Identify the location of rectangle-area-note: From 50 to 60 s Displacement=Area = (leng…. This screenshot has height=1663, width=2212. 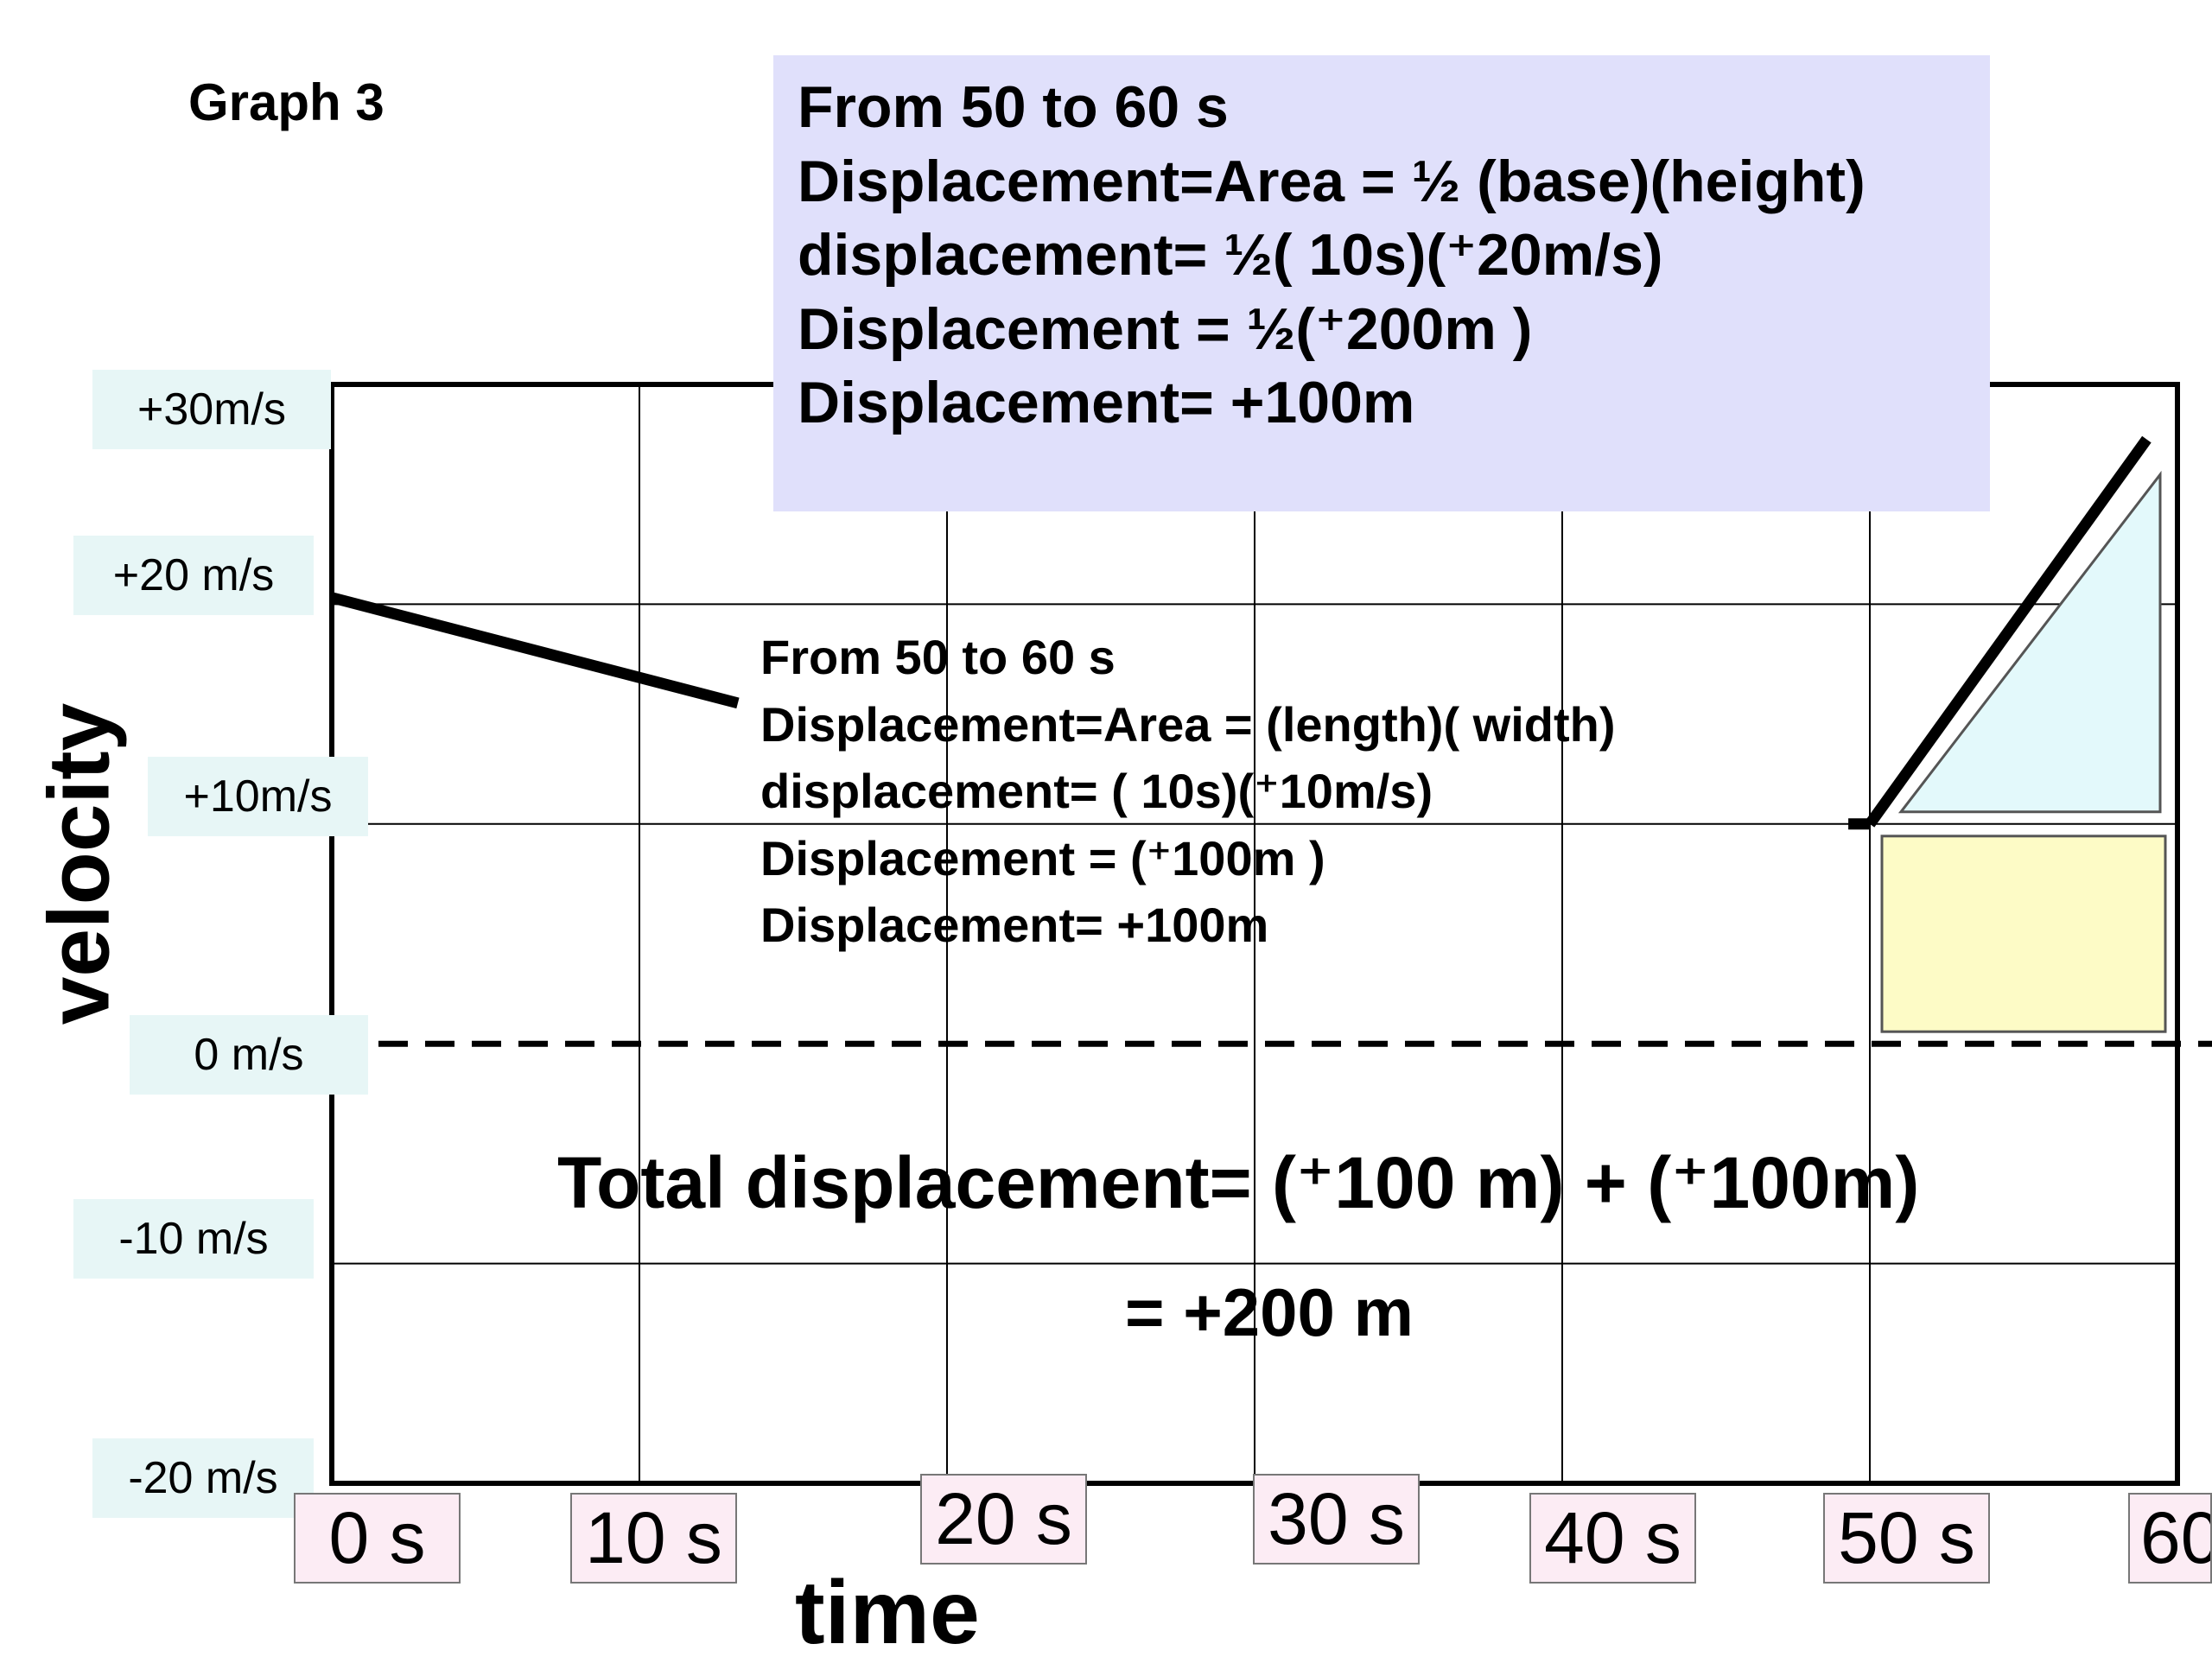
(1188, 792).